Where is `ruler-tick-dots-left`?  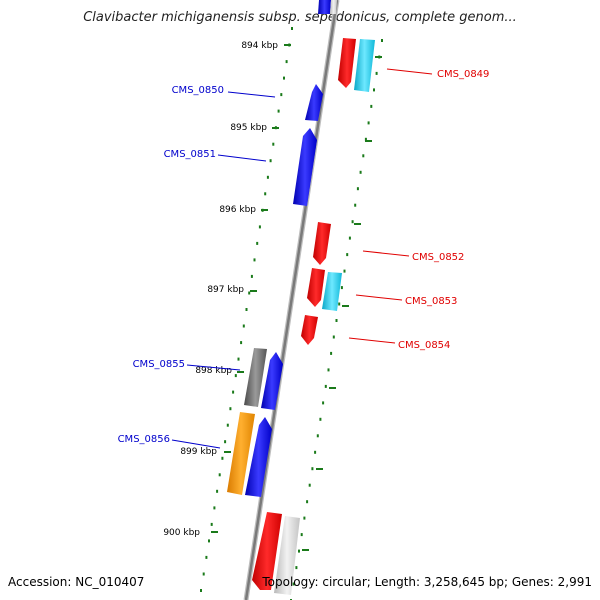
ruler-tick-dots-left is located at coordinates (246, 309).